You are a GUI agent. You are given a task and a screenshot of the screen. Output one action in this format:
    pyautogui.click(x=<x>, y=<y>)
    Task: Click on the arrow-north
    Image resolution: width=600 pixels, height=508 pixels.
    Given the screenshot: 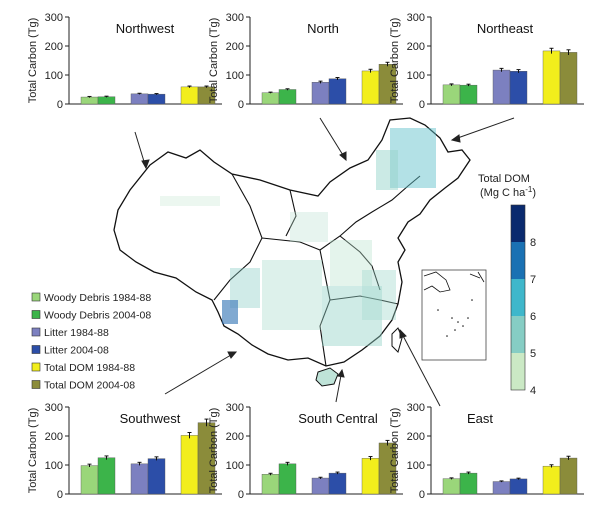 What is the action you would take?
    pyautogui.click(x=333, y=139)
    